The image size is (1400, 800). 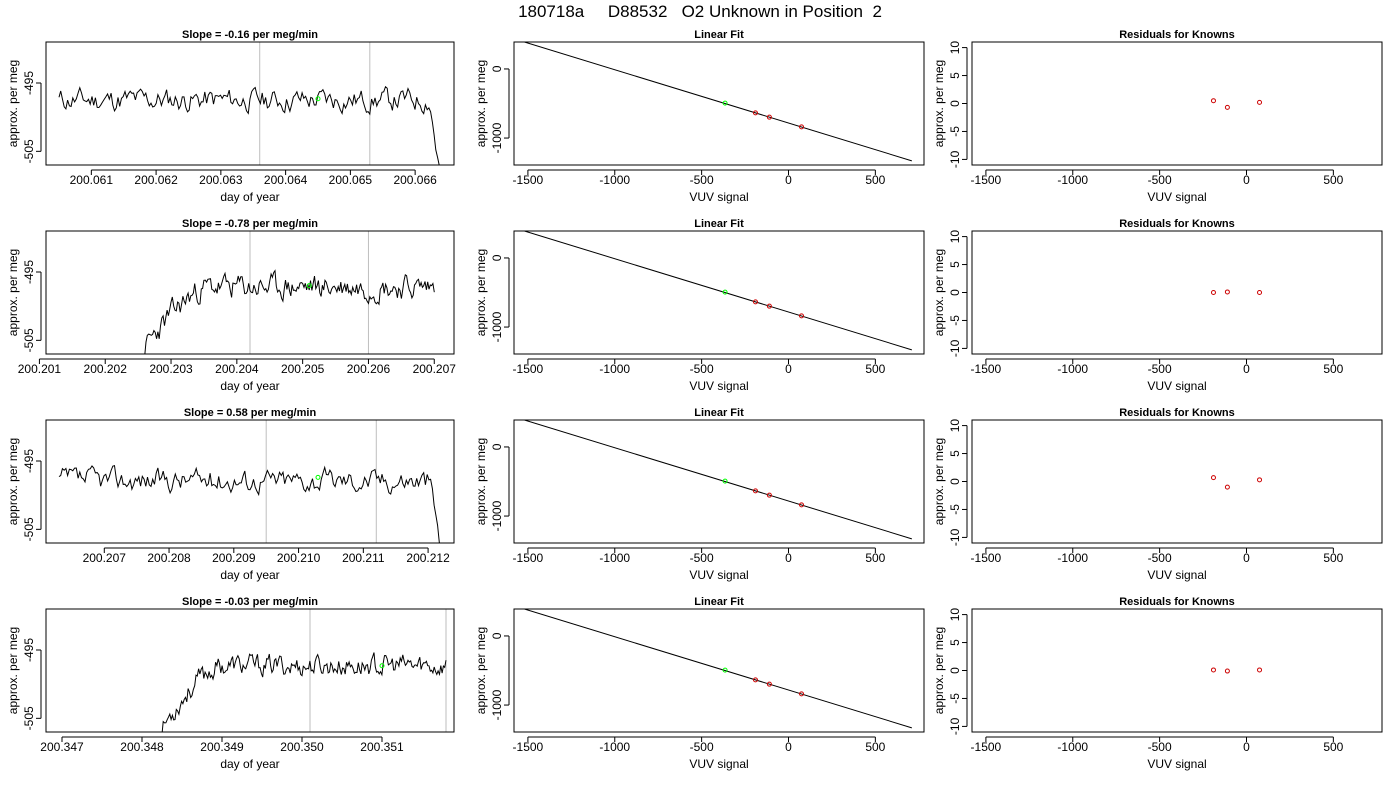 I want to click on unknown-marker, so click(x=318, y=99).